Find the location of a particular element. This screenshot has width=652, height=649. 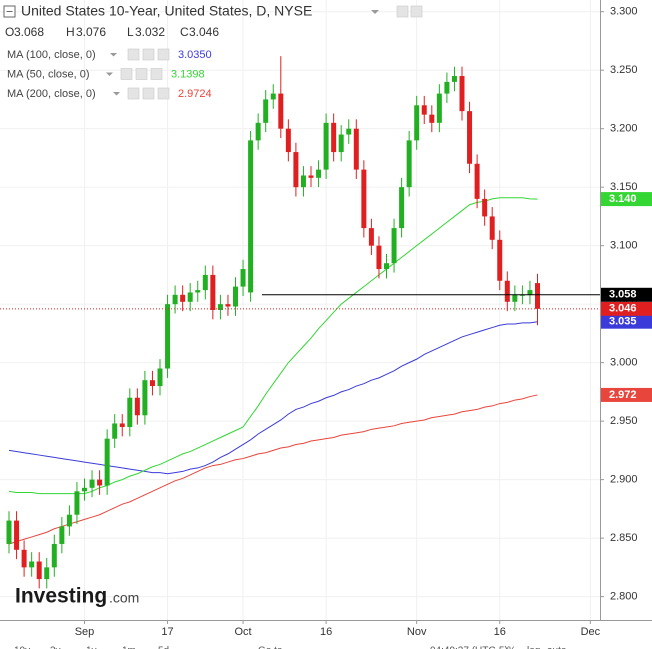

range-button: 1m is located at coordinates (129, 647).